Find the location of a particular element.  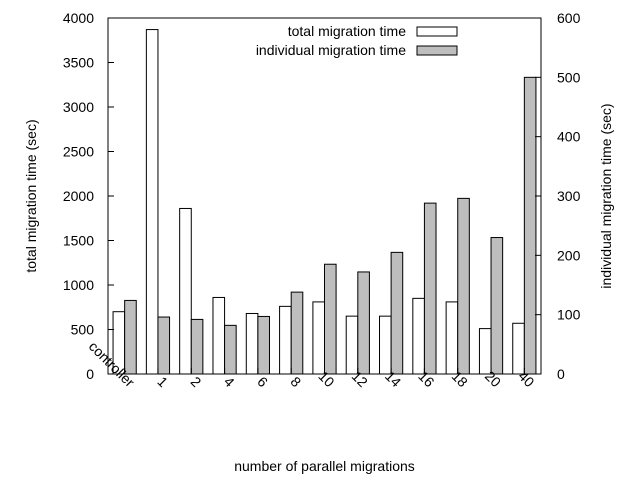

y-tick-label: 3000 is located at coordinates (78, 107).